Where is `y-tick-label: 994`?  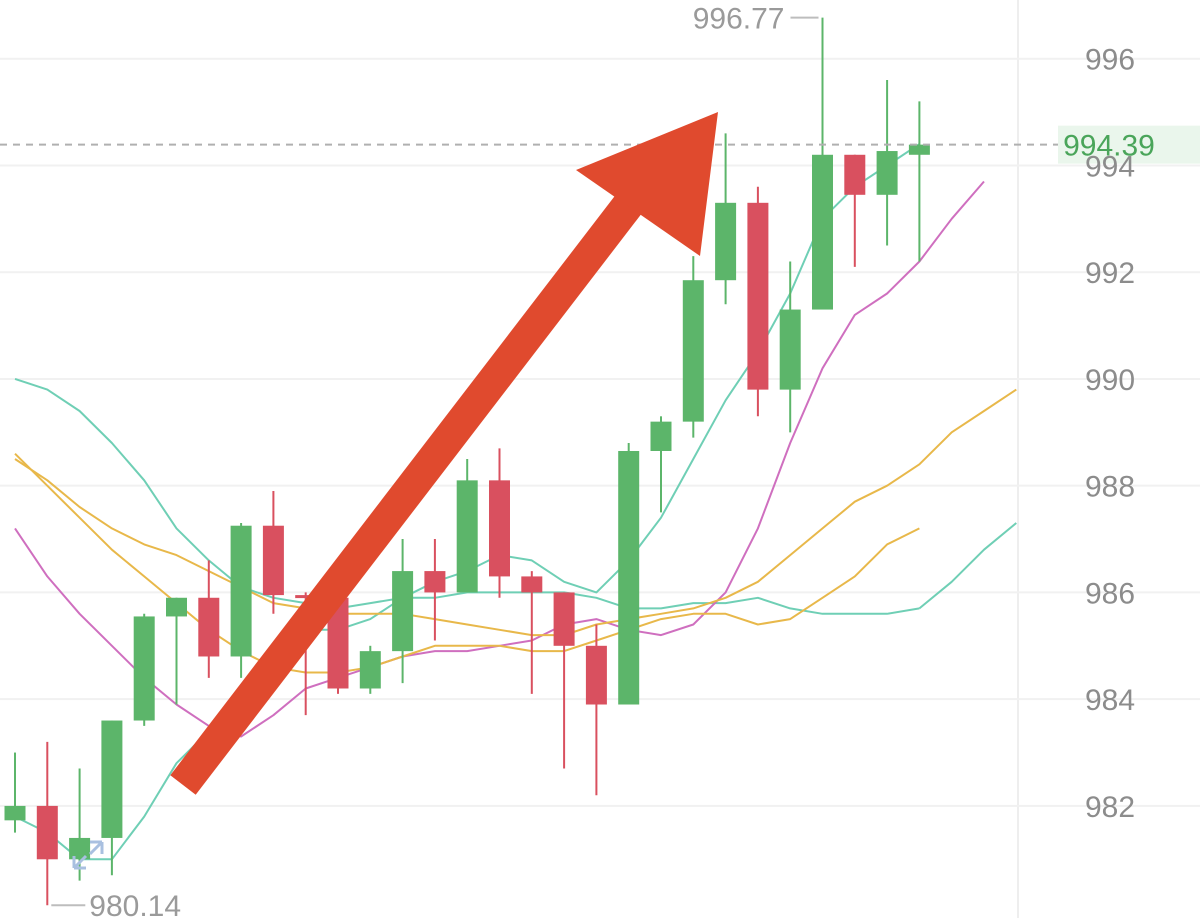 y-tick-label: 994 is located at coordinates (1110, 166).